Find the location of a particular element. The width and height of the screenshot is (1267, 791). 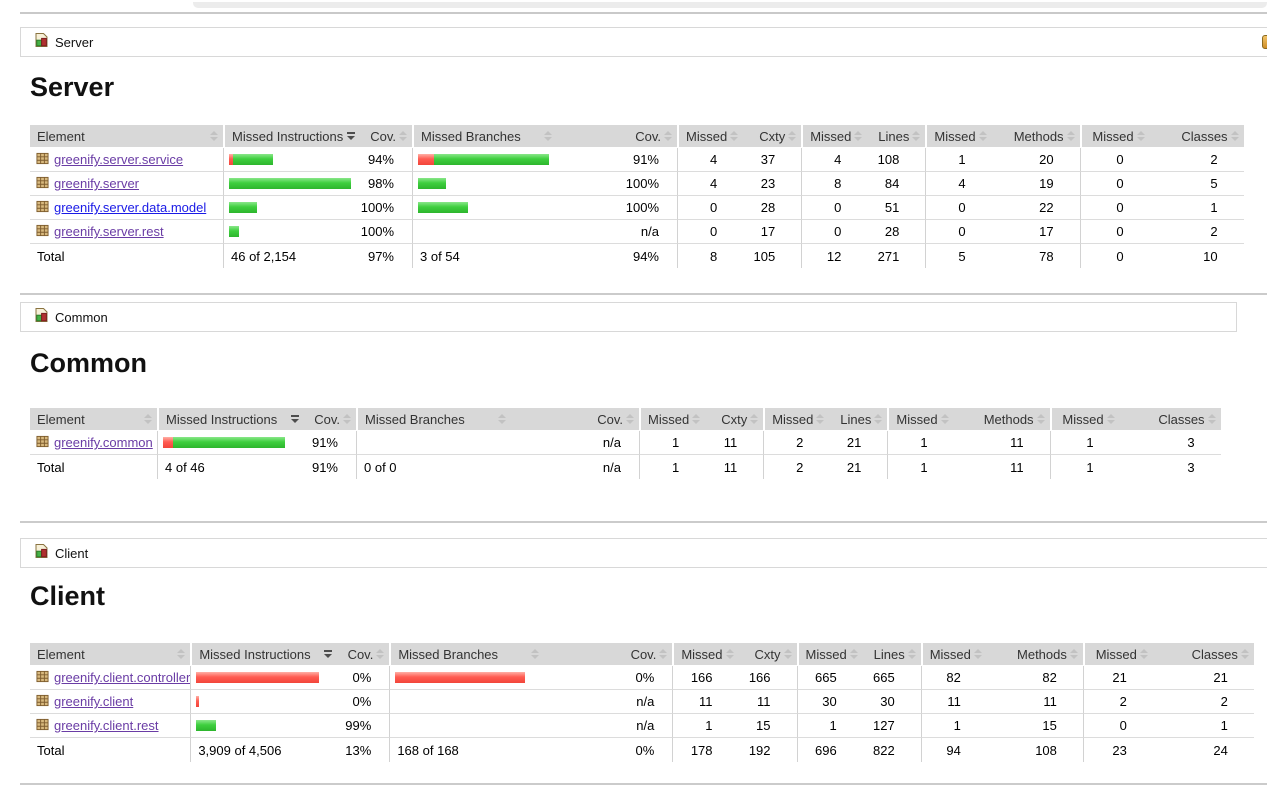

metric-cell-missed-cxty: 11 is located at coordinates (705, 702).